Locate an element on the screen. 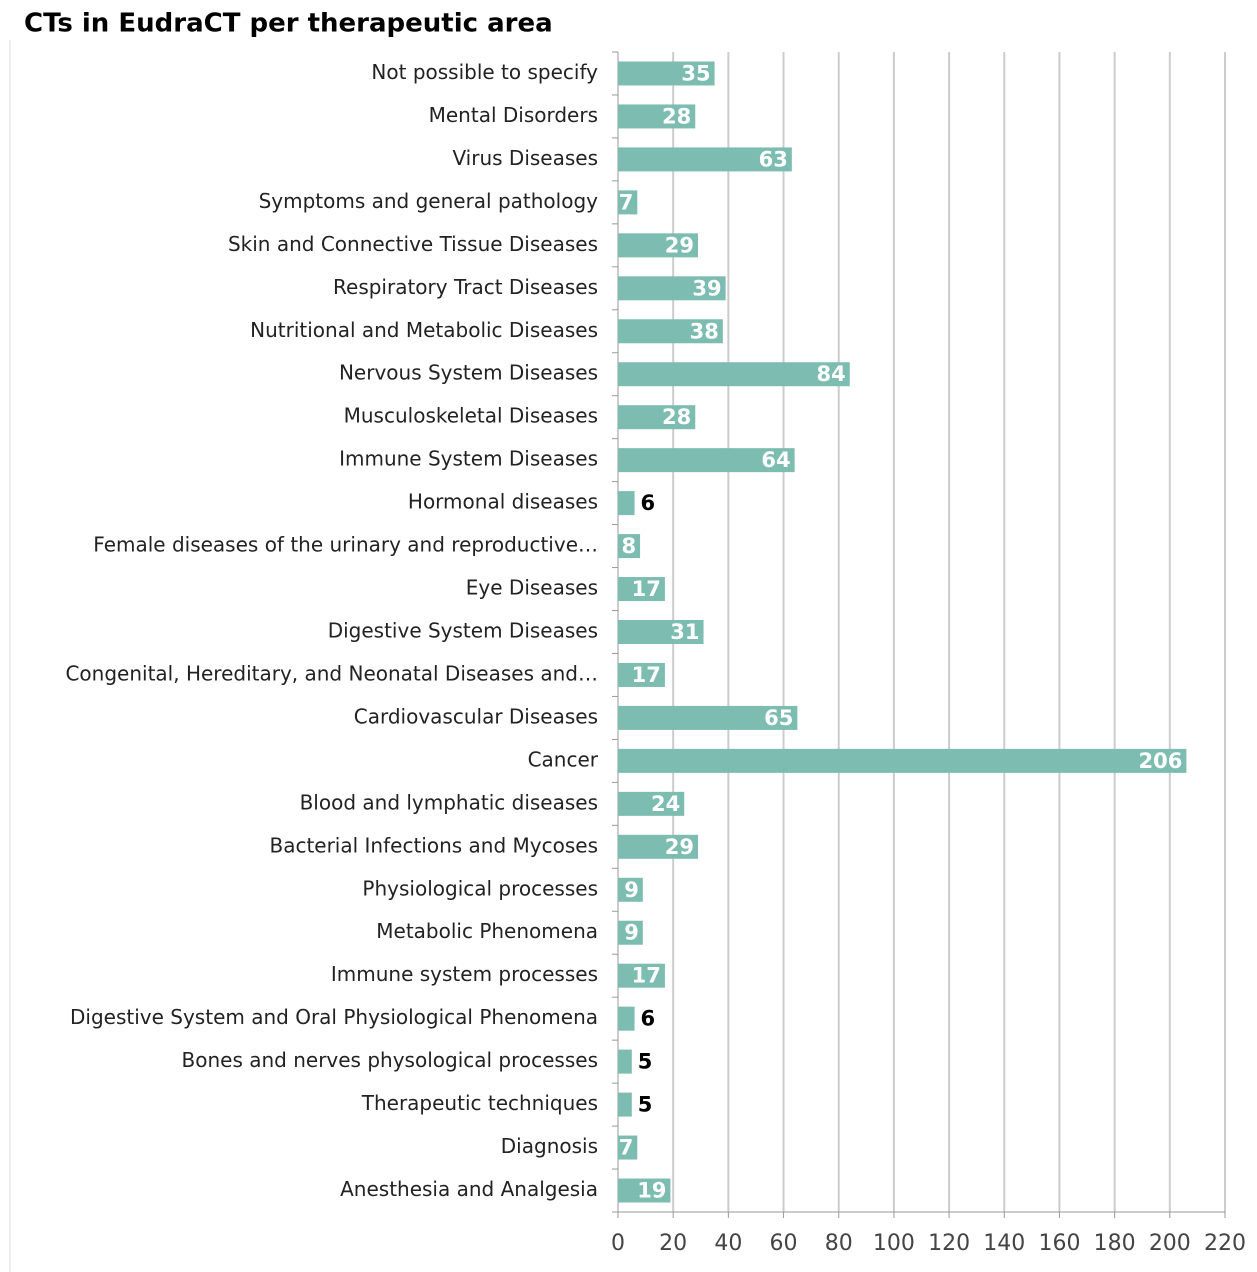 Image resolution: width=1257 pixels, height=1272 pixels. y-tick-label: Mental Disorders is located at coordinates (513, 115).